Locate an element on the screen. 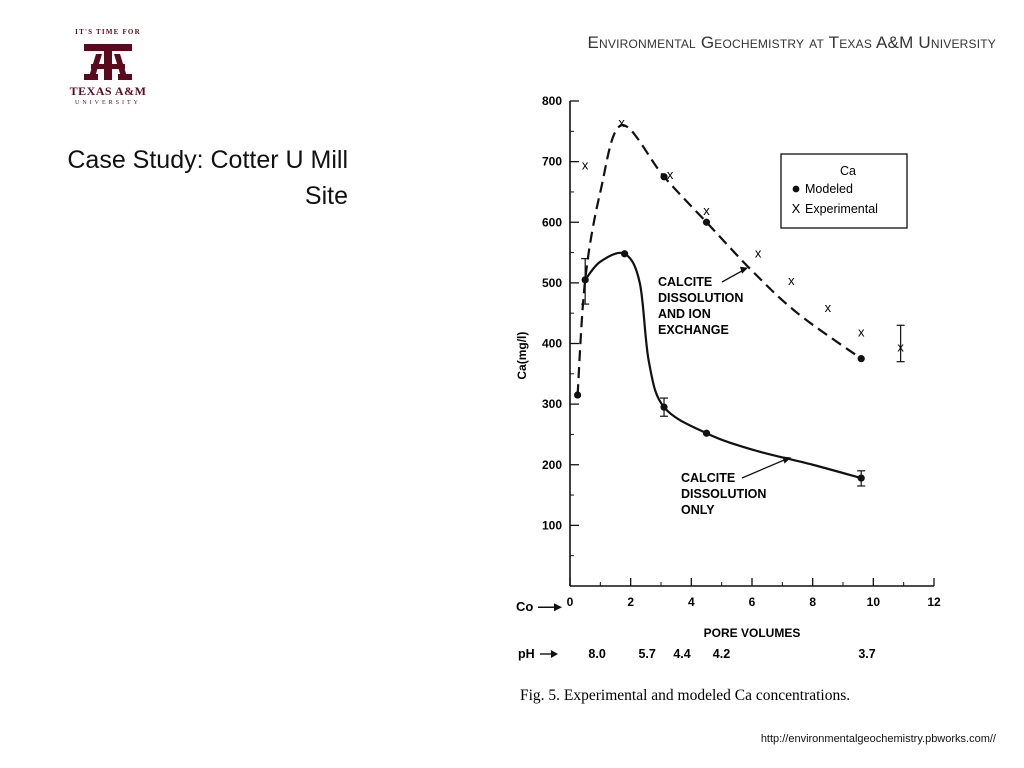 The width and height of the screenshot is (1024, 768). legend-title: Ca is located at coordinates (848, 171).